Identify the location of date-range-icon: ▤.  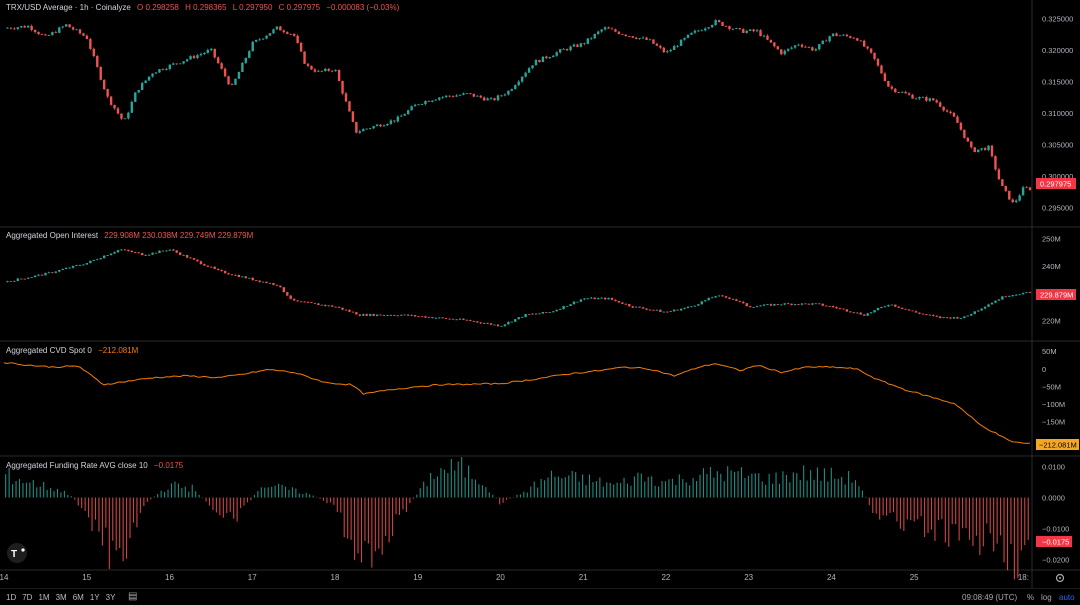
(133, 596).